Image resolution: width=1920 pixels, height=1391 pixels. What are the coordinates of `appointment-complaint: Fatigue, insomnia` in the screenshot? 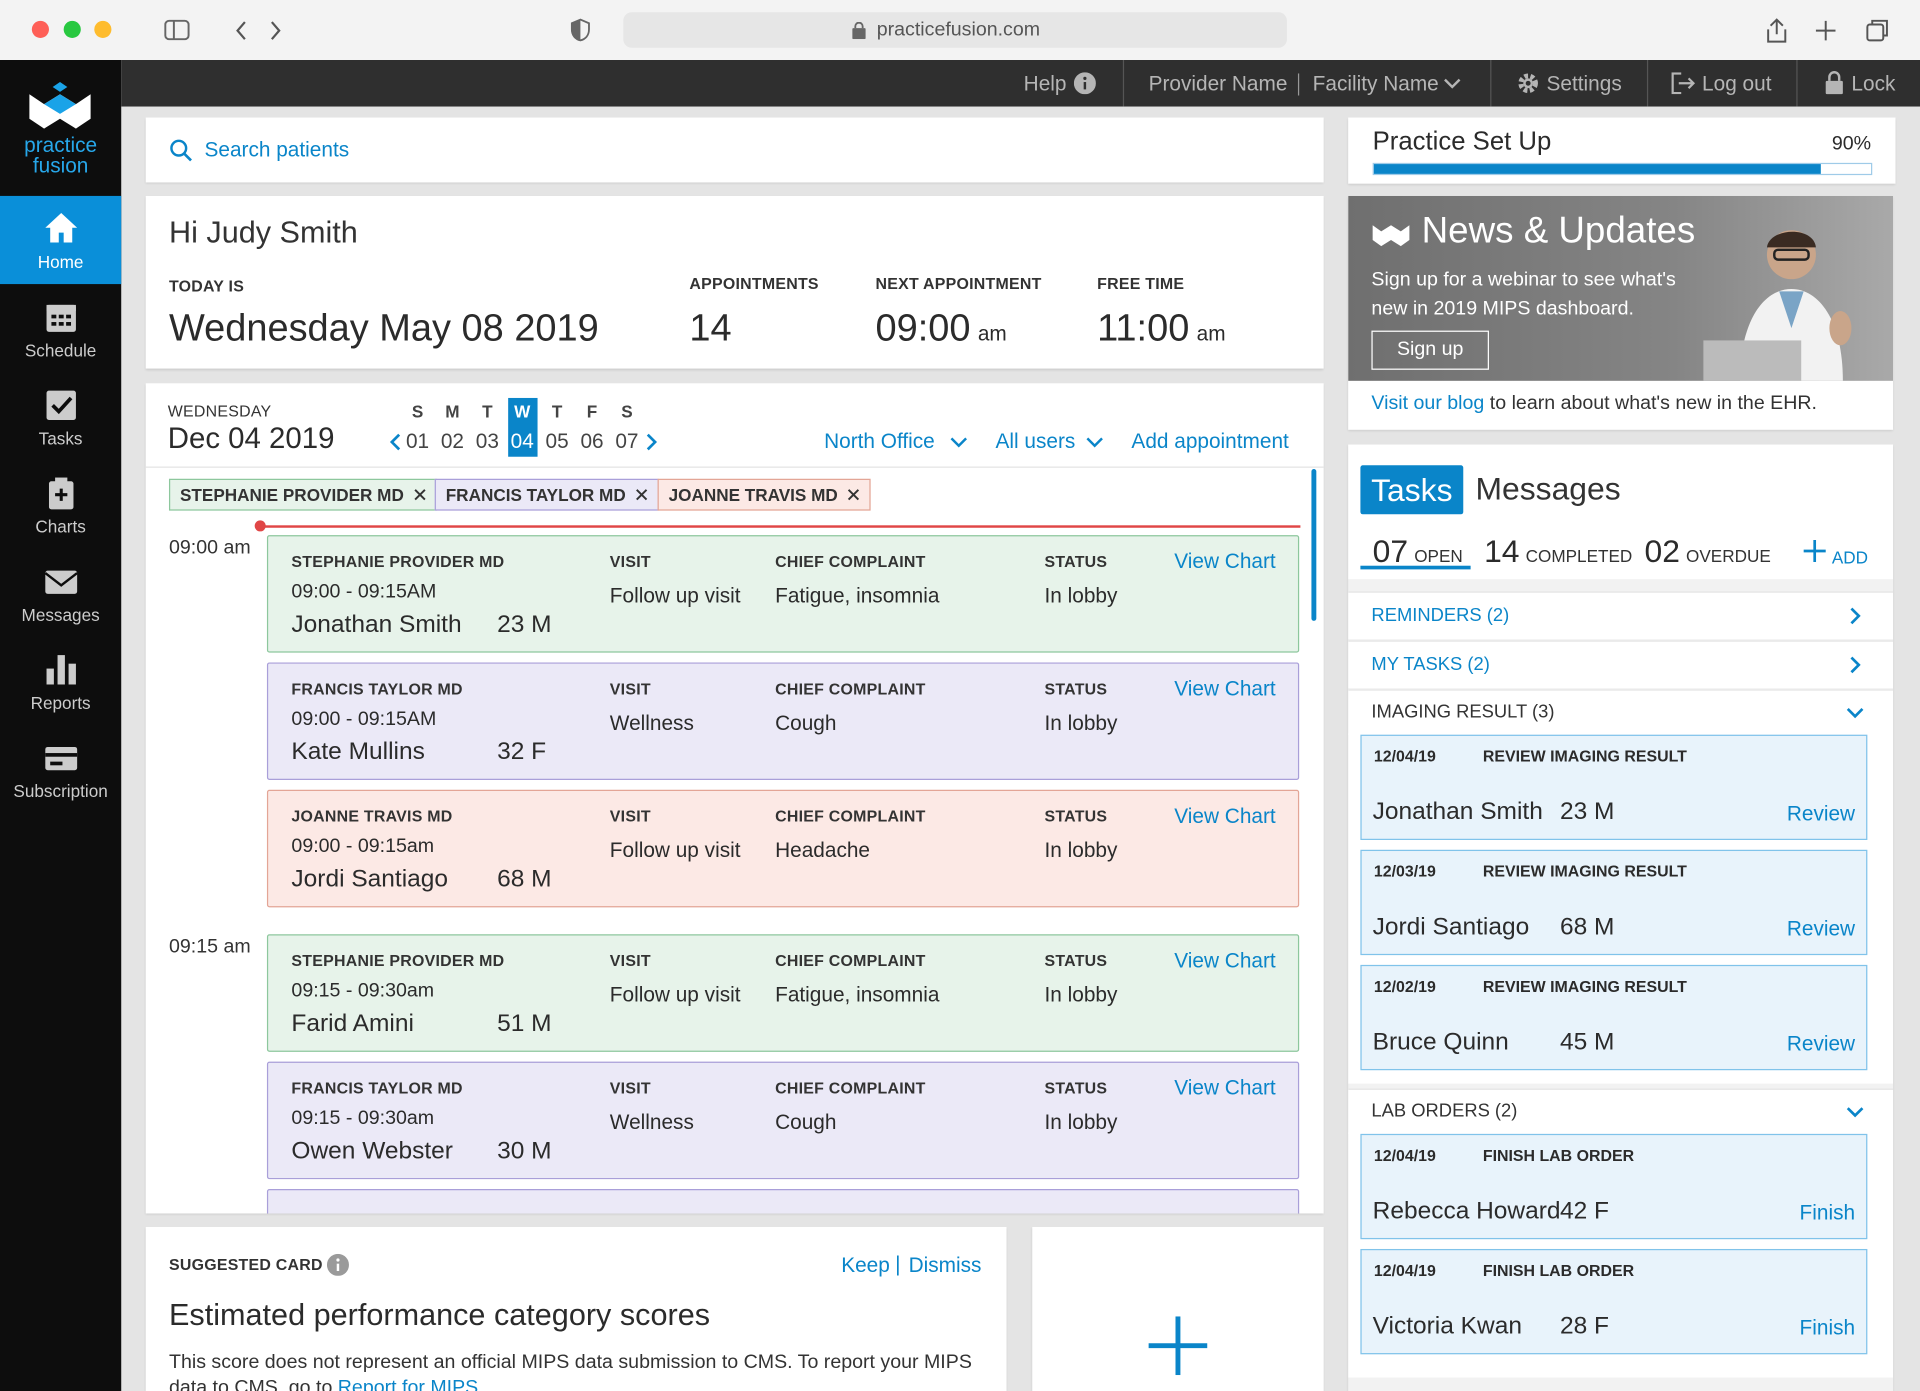 It's located at (857, 995).